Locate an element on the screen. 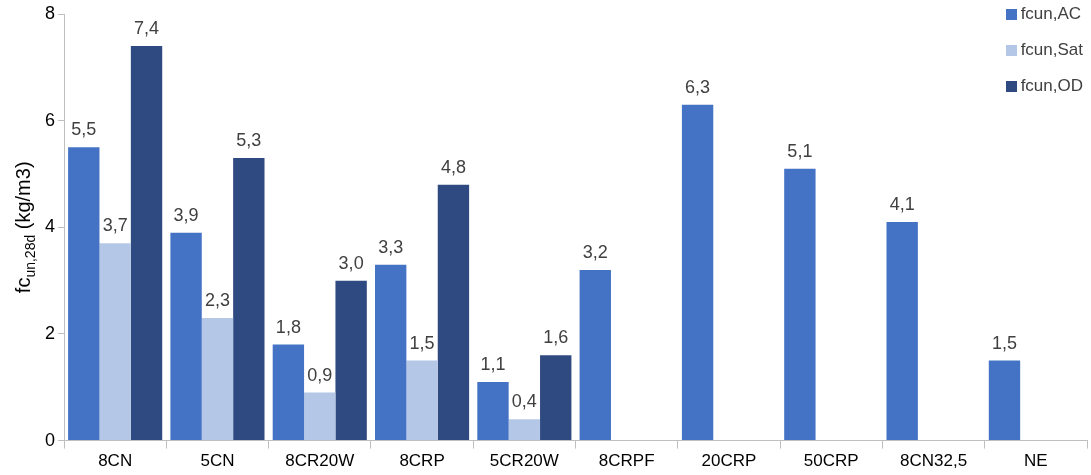  data-label: 2,3 is located at coordinates (217, 299).